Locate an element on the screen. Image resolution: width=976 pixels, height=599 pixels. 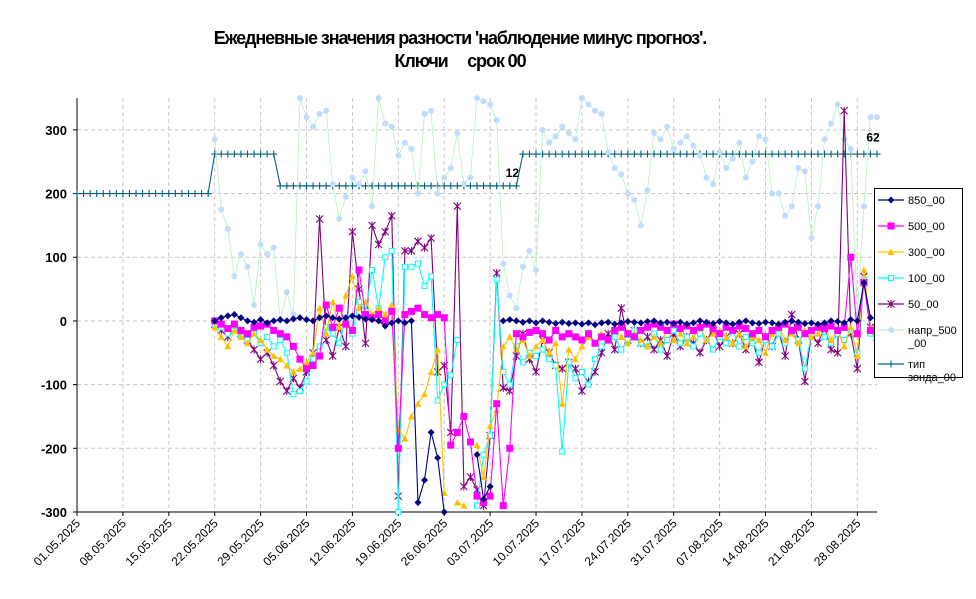
y-tick-label: -100 is located at coordinates (54, 385).